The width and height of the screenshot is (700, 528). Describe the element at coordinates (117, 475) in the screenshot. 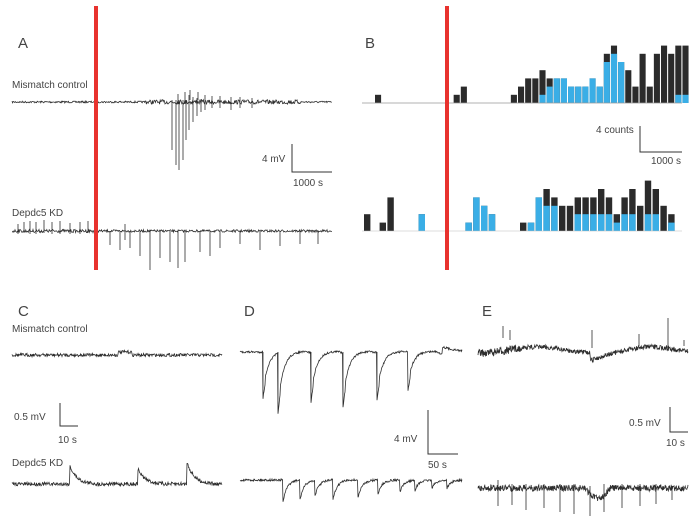

I see `trace-c-depdc5-kd` at that location.